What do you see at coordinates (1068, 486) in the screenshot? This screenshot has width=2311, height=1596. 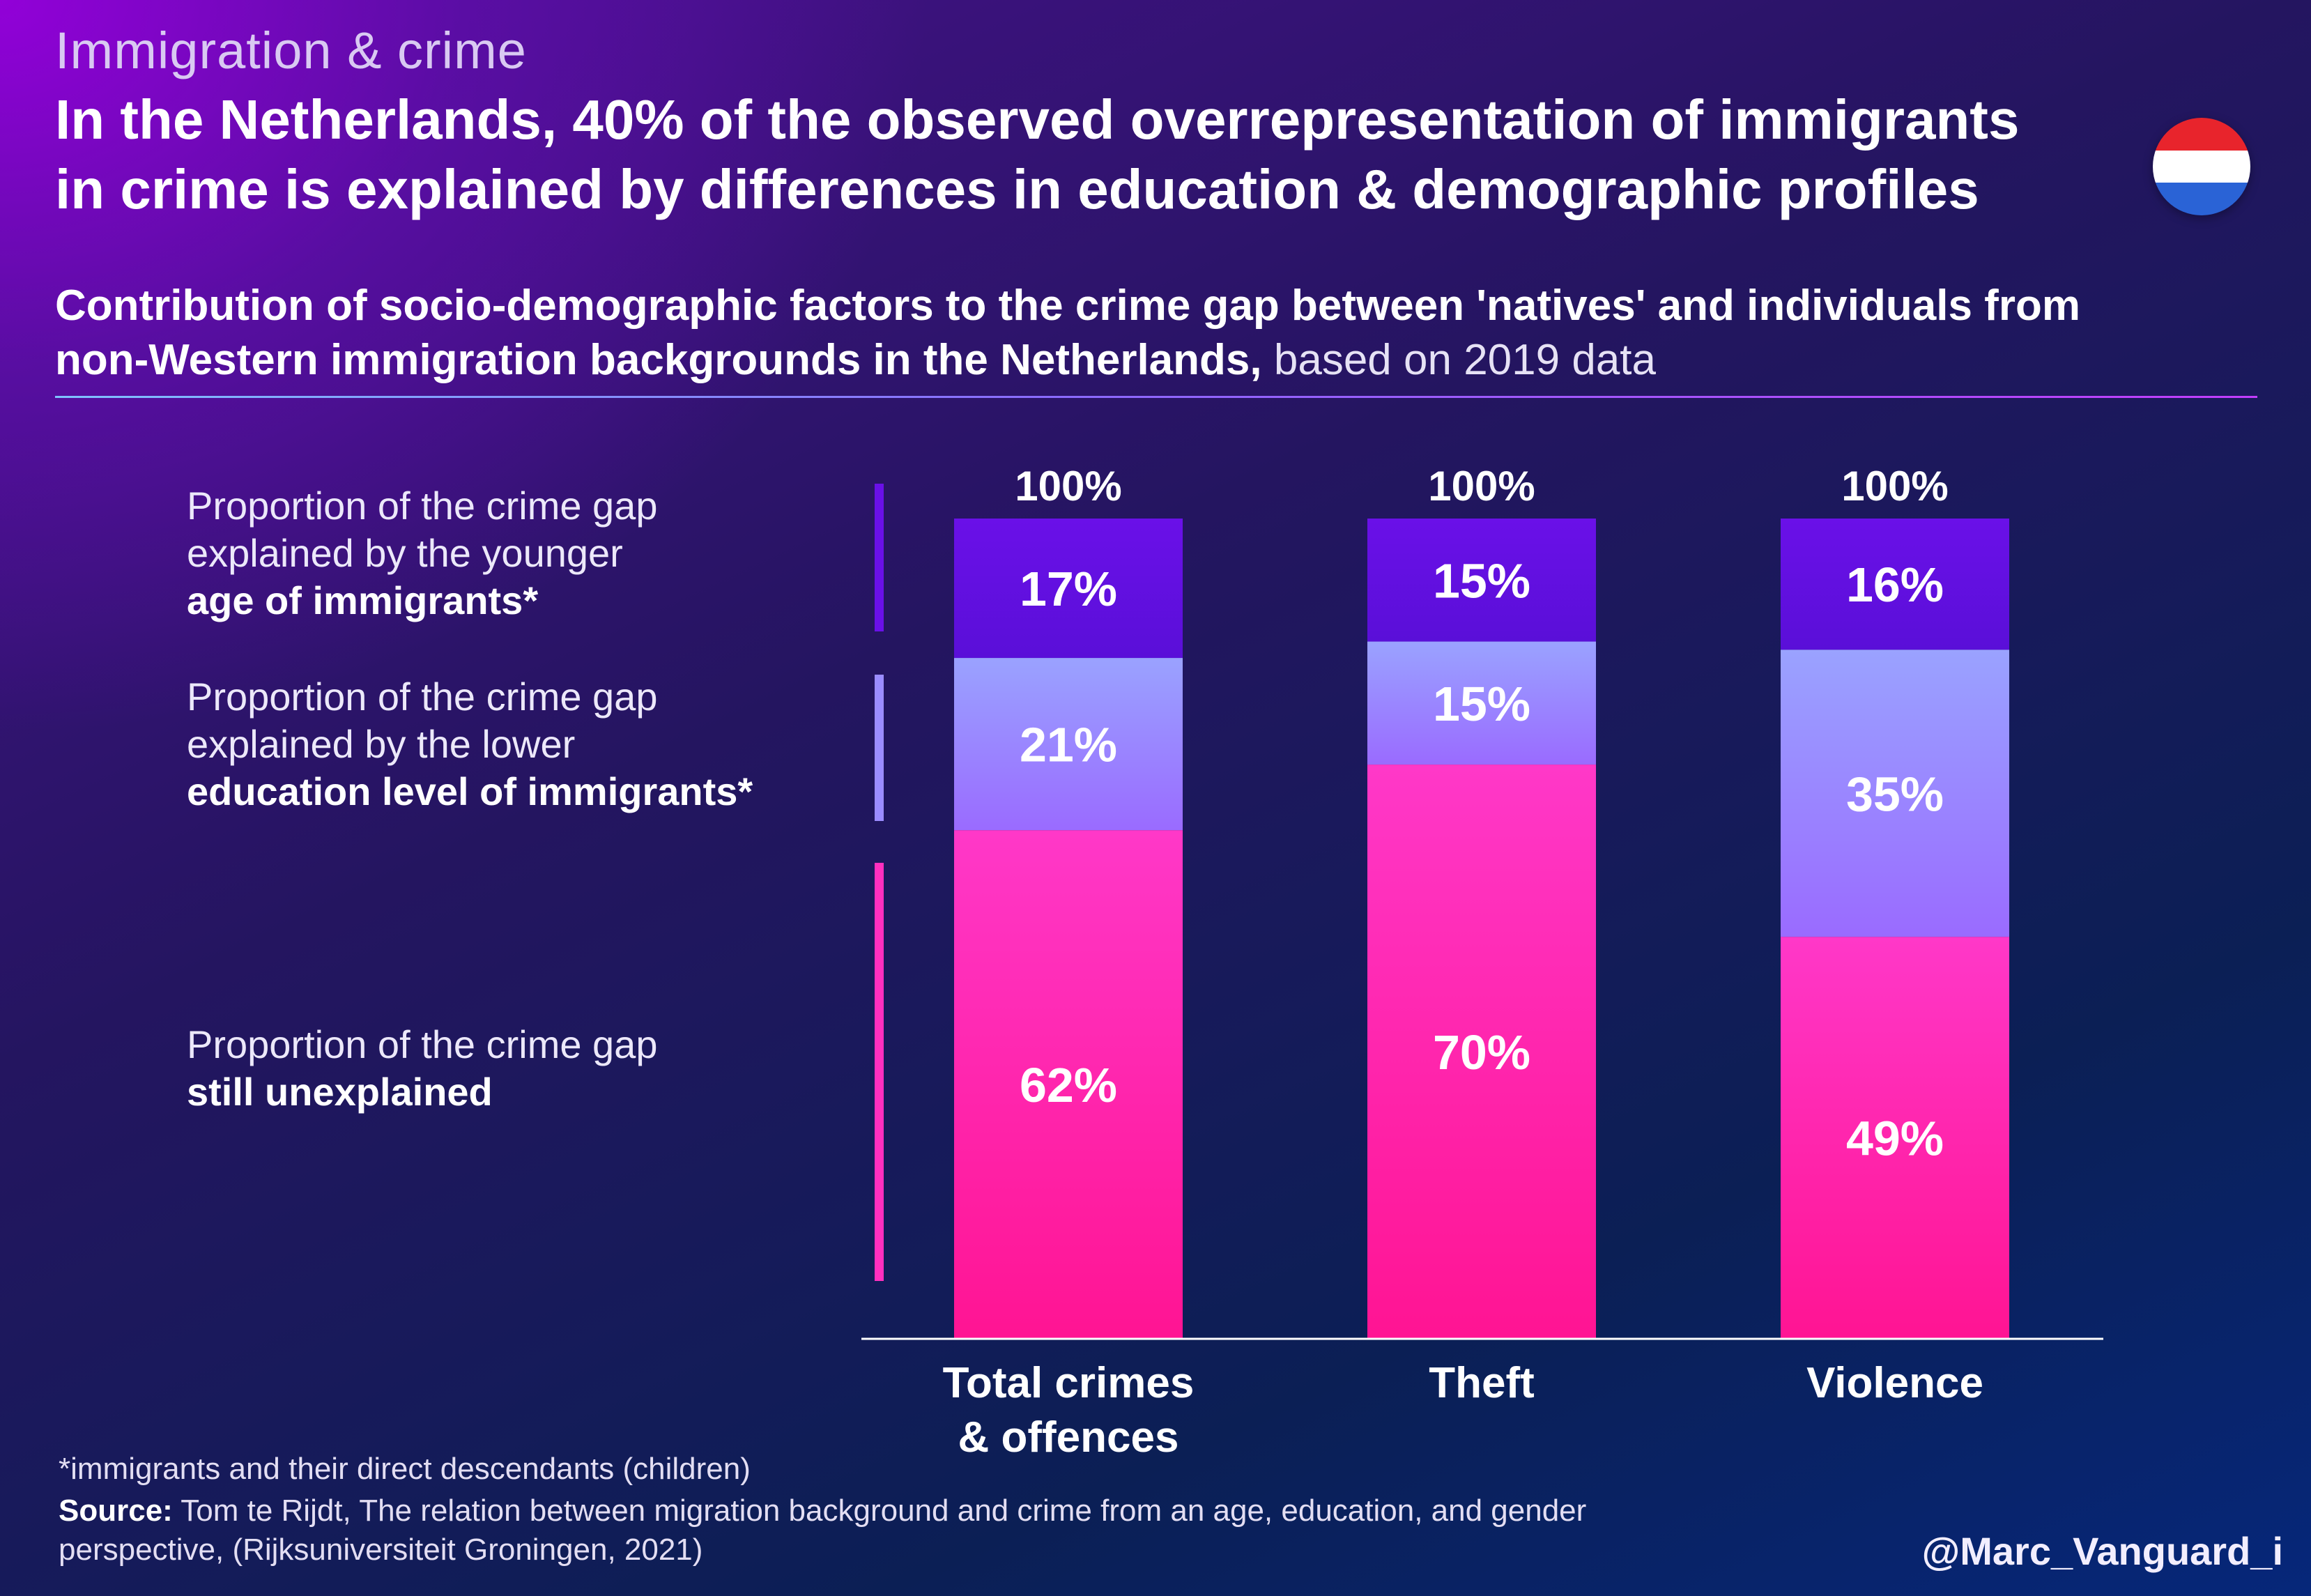 I see `total-label-1: 100%` at bounding box center [1068, 486].